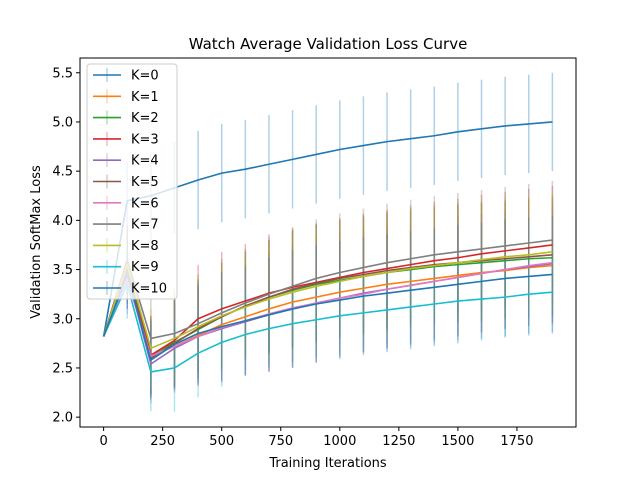 The height and width of the screenshot is (480, 640). I want to click on legend-label-k10: K=10, so click(149, 289).